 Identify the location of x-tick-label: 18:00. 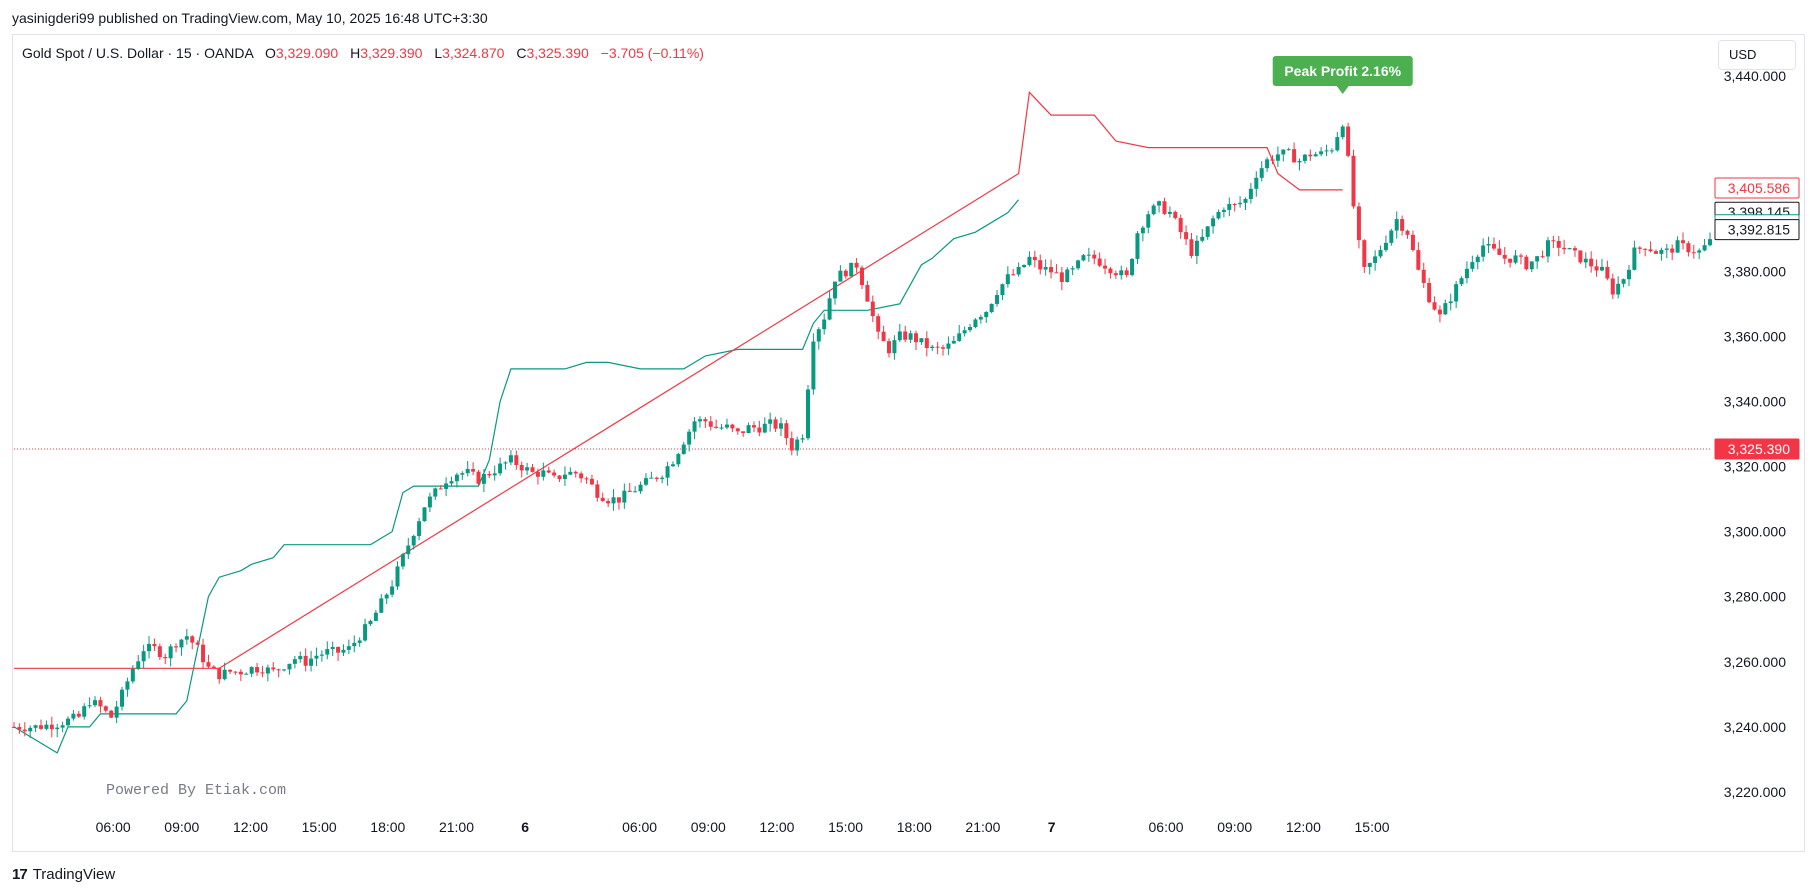
(914, 827).